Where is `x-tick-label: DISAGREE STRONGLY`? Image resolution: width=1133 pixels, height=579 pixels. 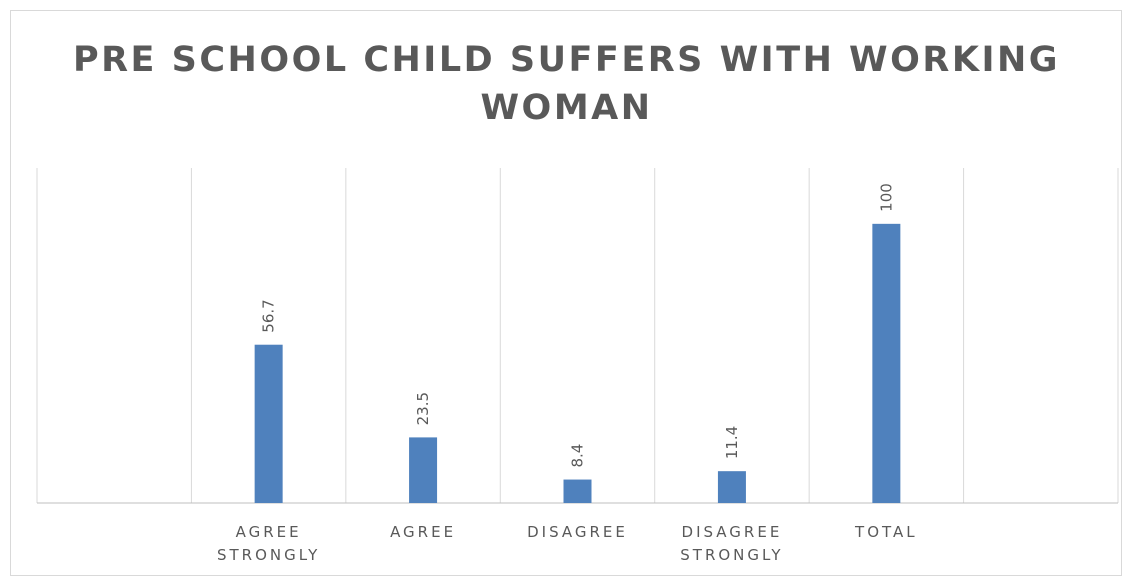
x-tick-label: DISAGREE STRONGLY is located at coordinates (731, 543).